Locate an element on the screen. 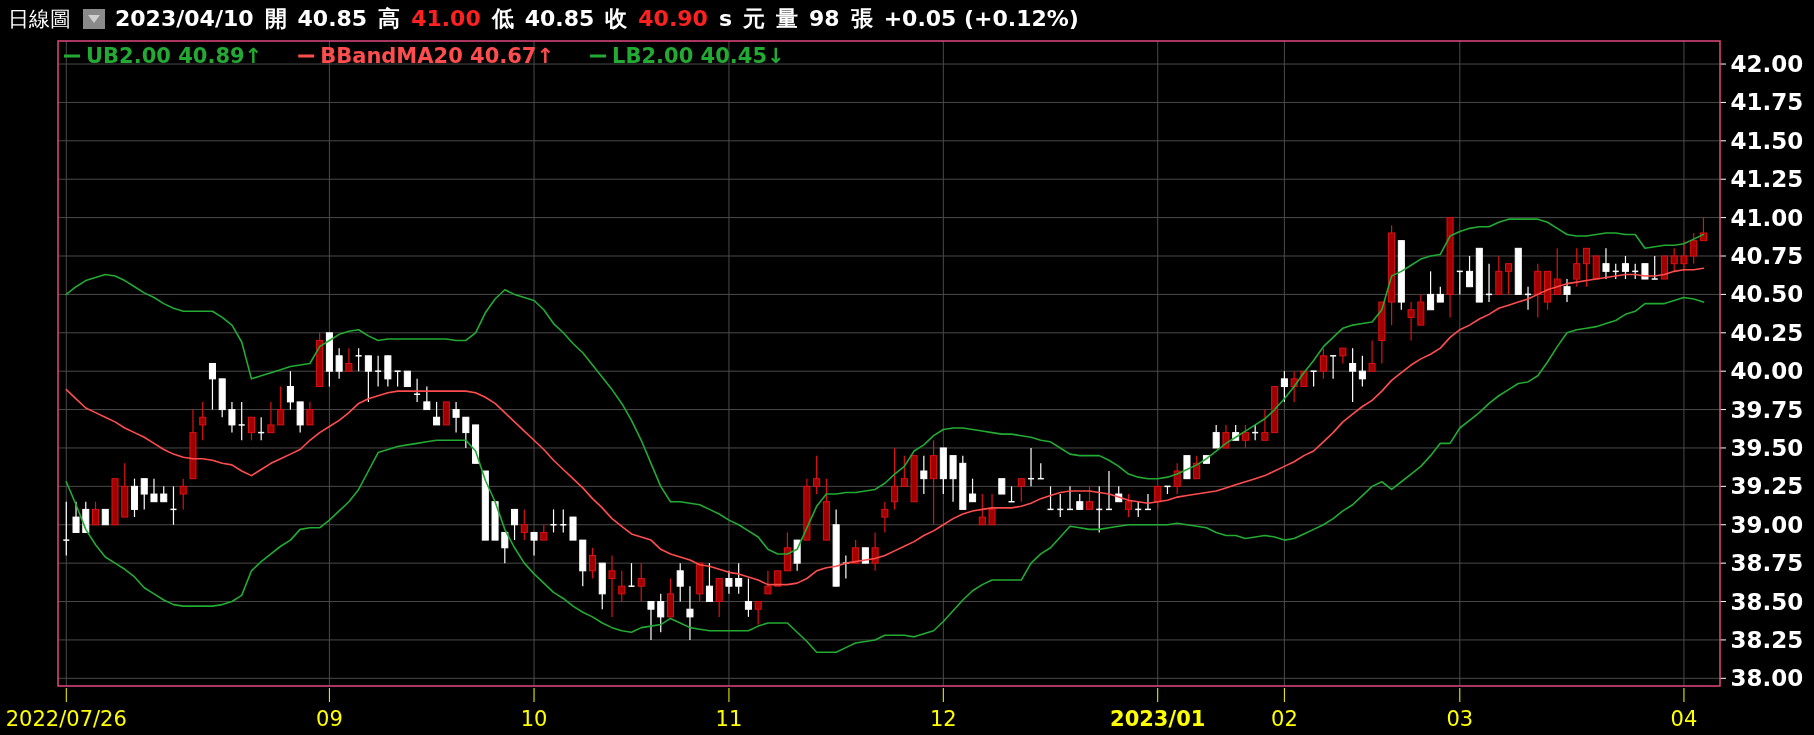 This screenshot has width=1814, height=735. text: 2023/04/10 is located at coordinates (184, 18).